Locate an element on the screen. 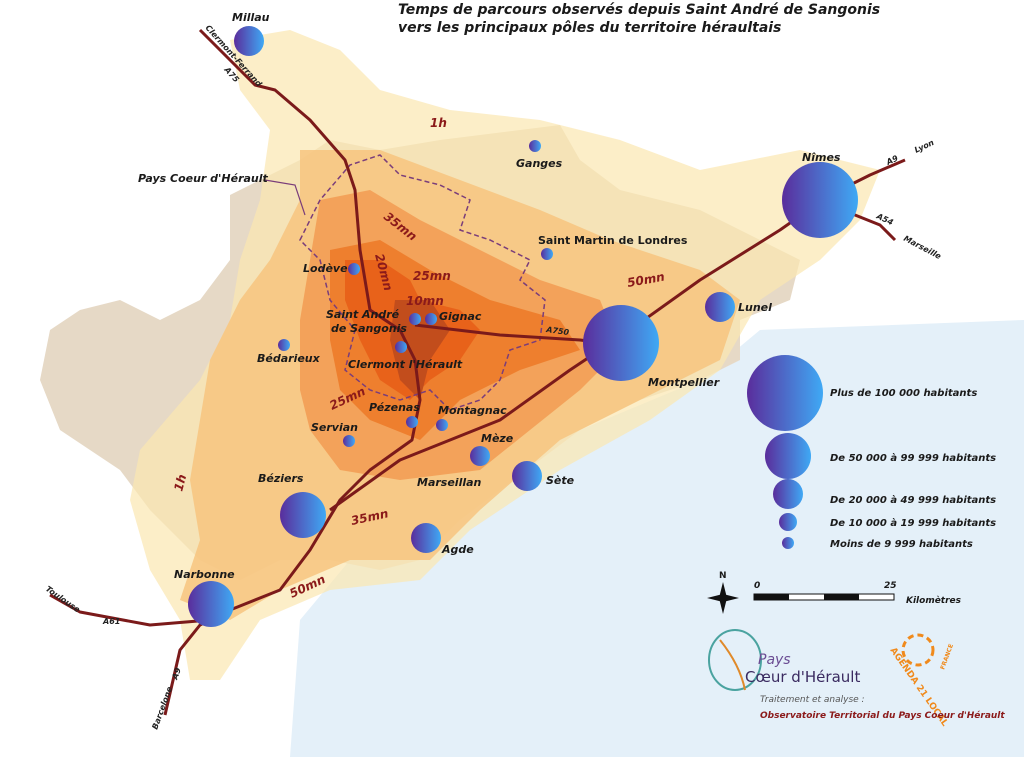 Image resolution: width=1024 pixels, height=757 pixels. legend-label: Plus de 100 000 habitants is located at coordinates (903, 393).